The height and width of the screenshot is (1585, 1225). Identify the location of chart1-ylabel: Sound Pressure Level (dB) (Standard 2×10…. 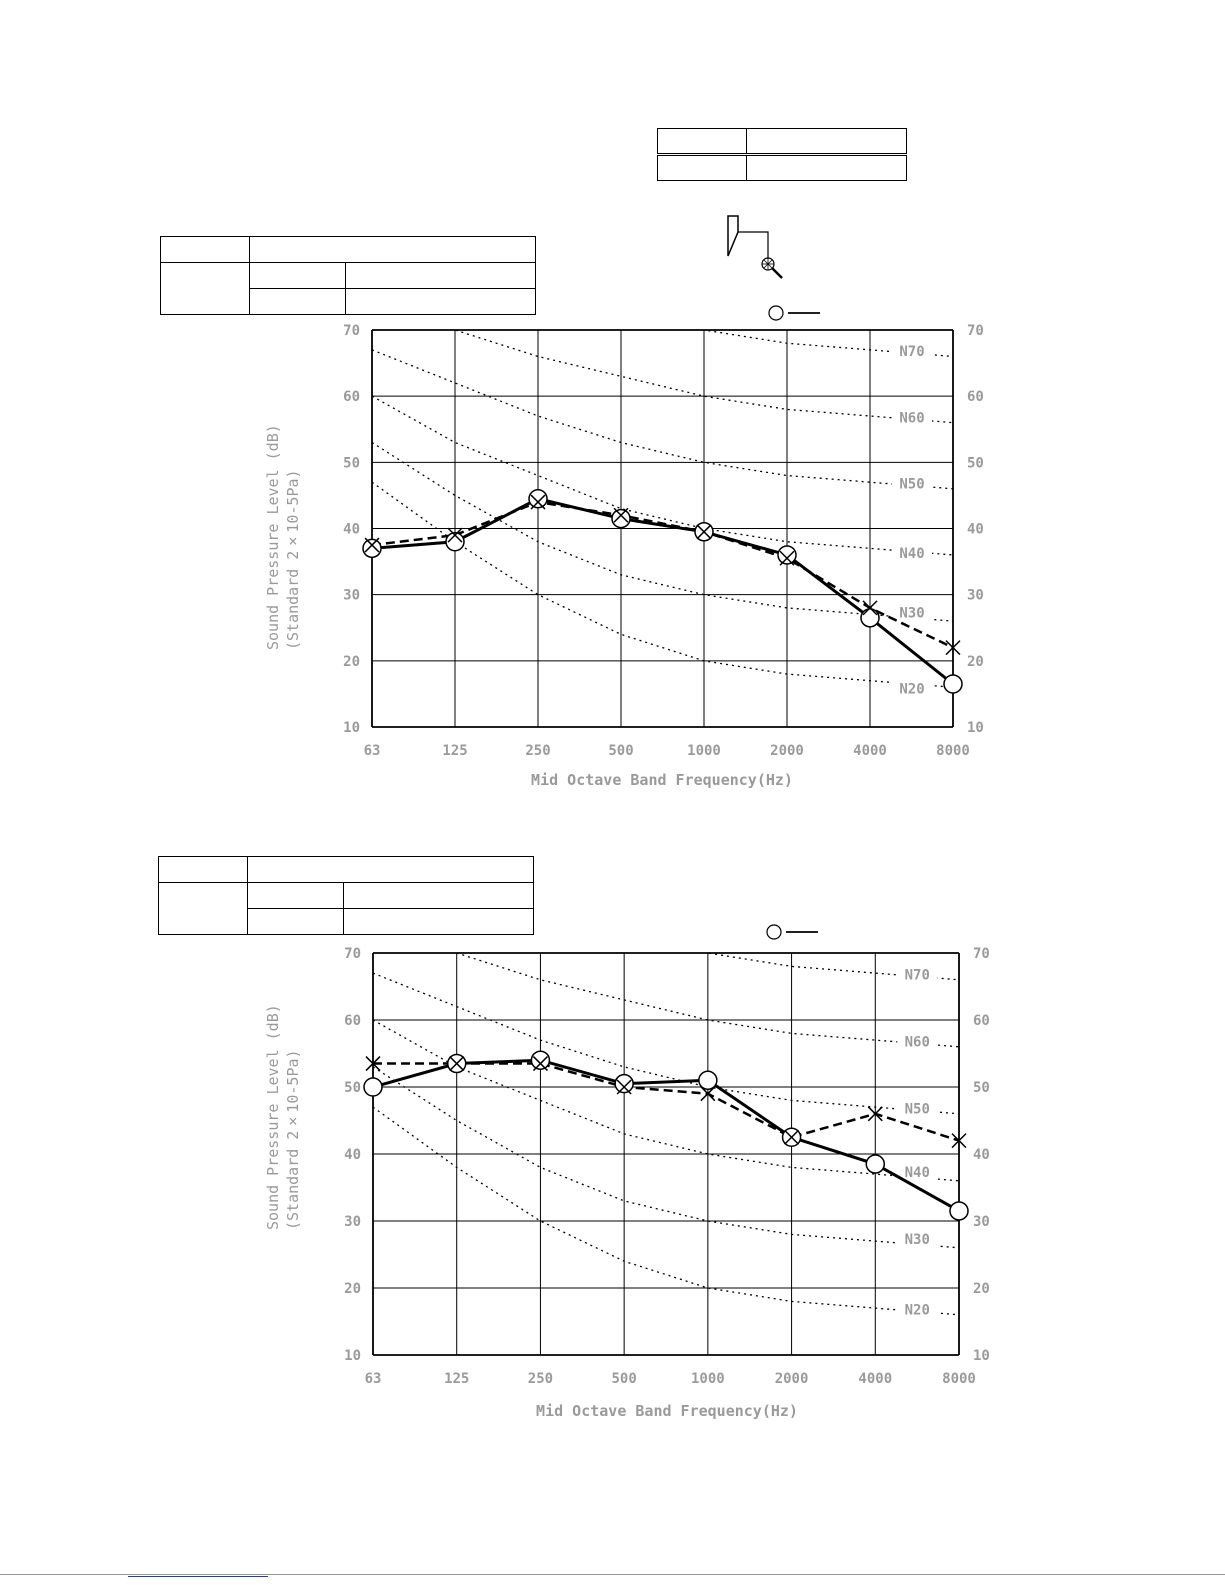
(313, 537).